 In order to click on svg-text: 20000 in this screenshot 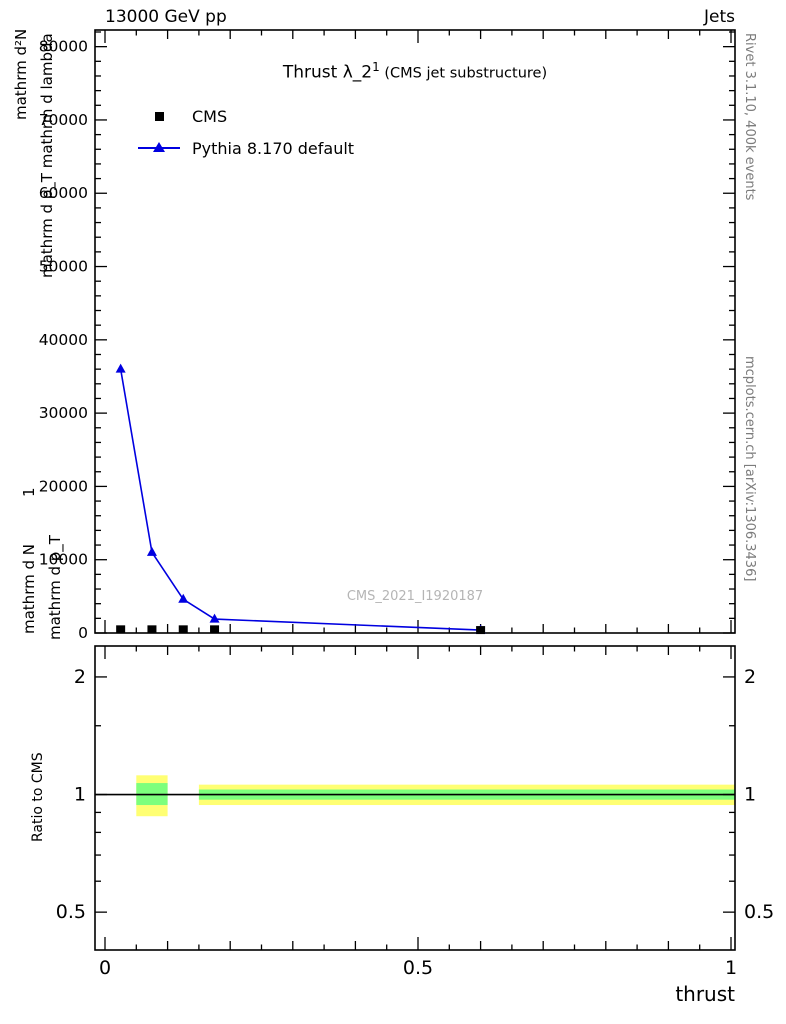, I will do `click(63, 486)`.